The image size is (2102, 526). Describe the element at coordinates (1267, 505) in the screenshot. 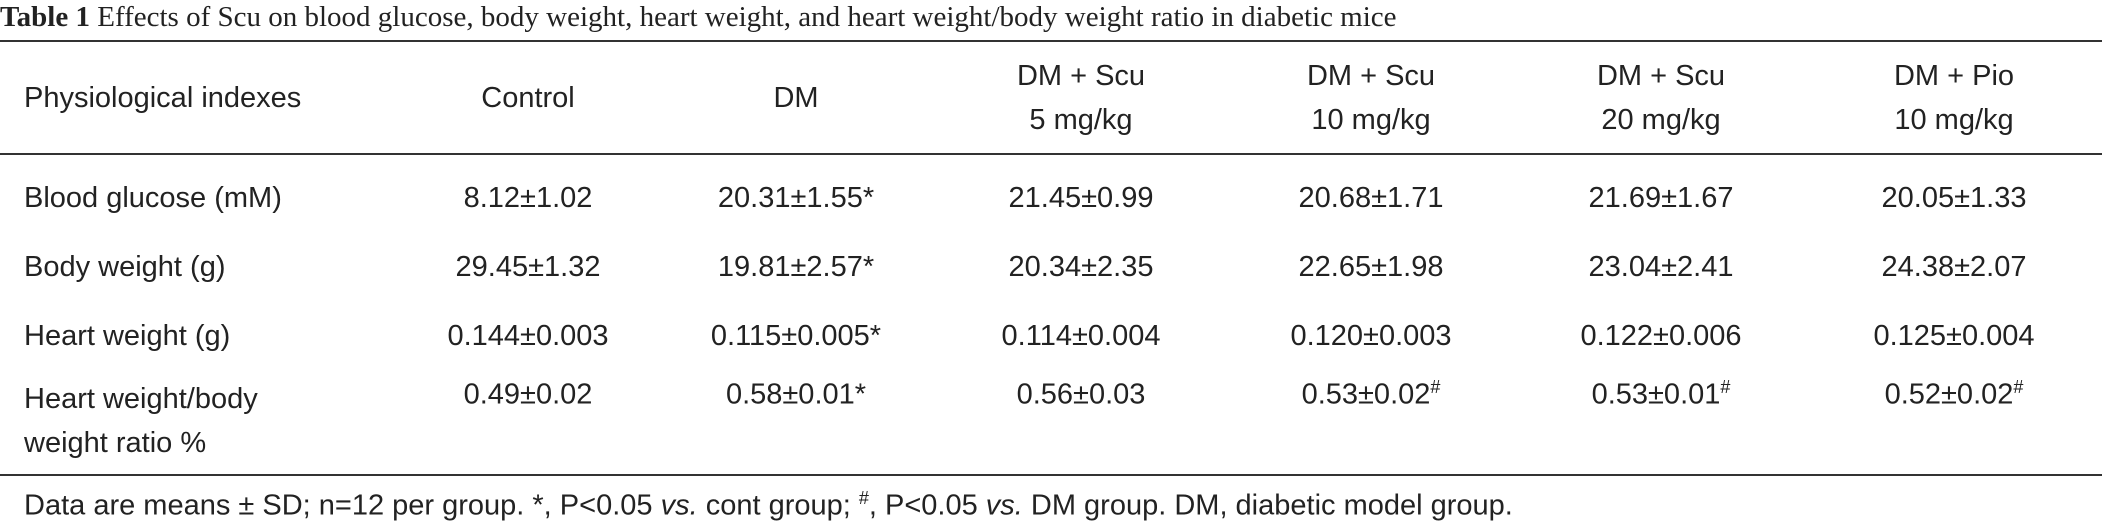

I see `footnote-text: DM group. DM, diabetic model group.` at that location.